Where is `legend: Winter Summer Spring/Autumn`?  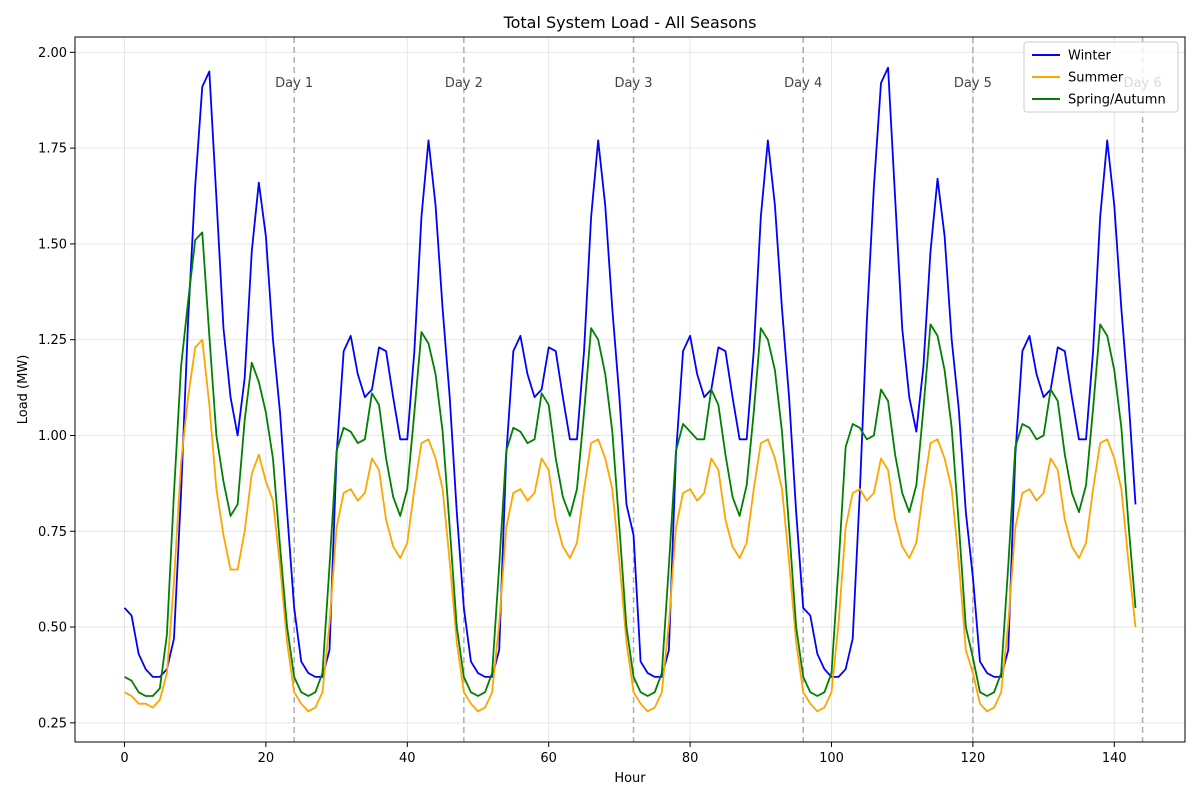
legend: Winter Summer Spring/Autumn is located at coordinates (1101, 77).